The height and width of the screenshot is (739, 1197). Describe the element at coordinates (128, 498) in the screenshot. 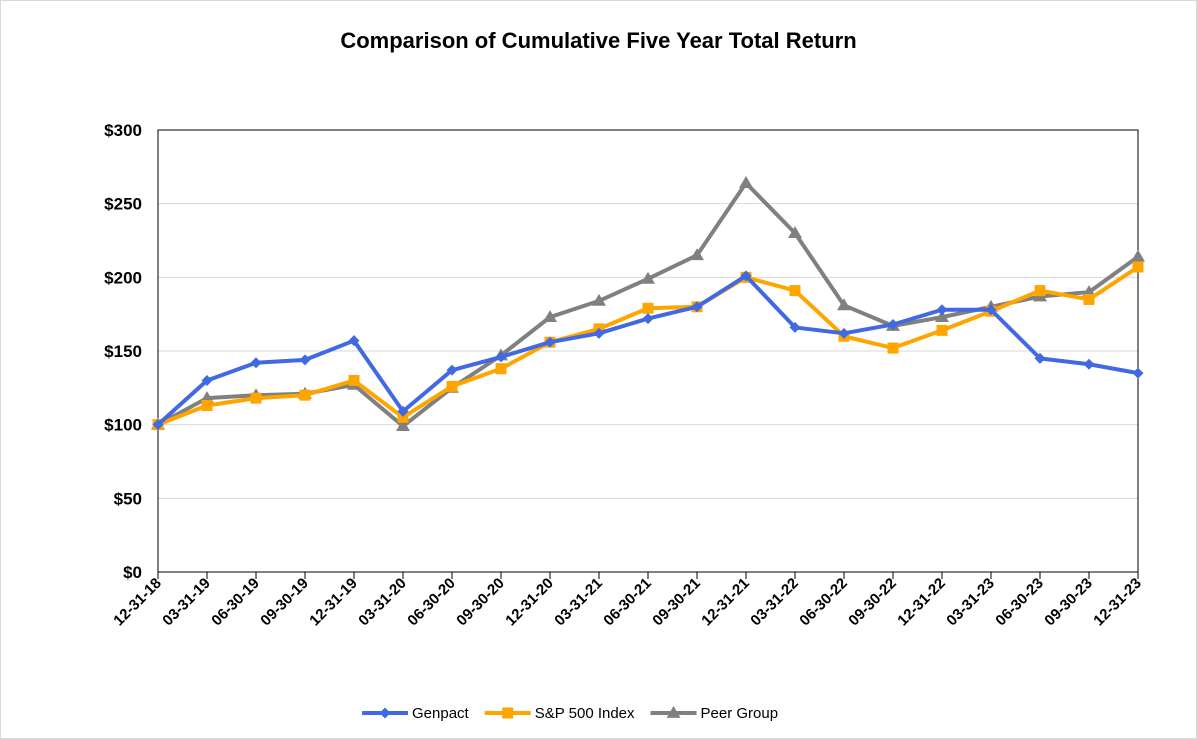

I see `y-tick-label: $50` at that location.